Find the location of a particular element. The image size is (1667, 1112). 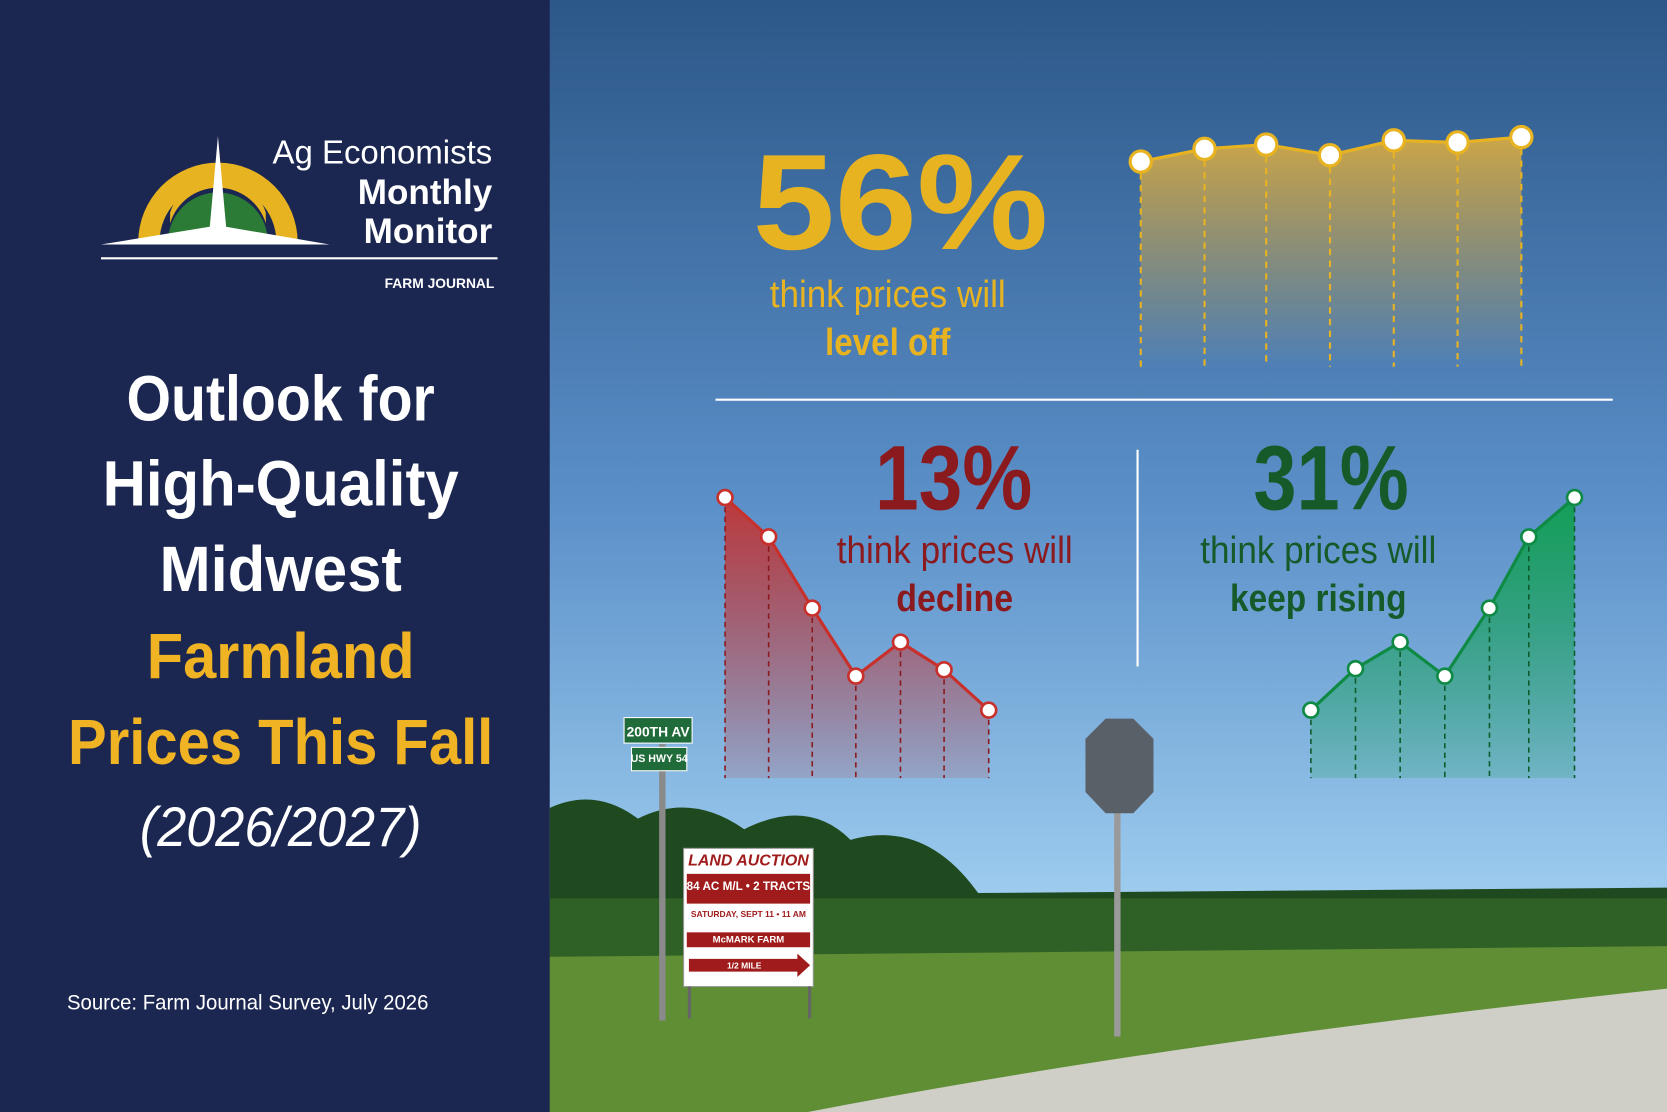

title-years: (2026/2027) is located at coordinates (281, 827).